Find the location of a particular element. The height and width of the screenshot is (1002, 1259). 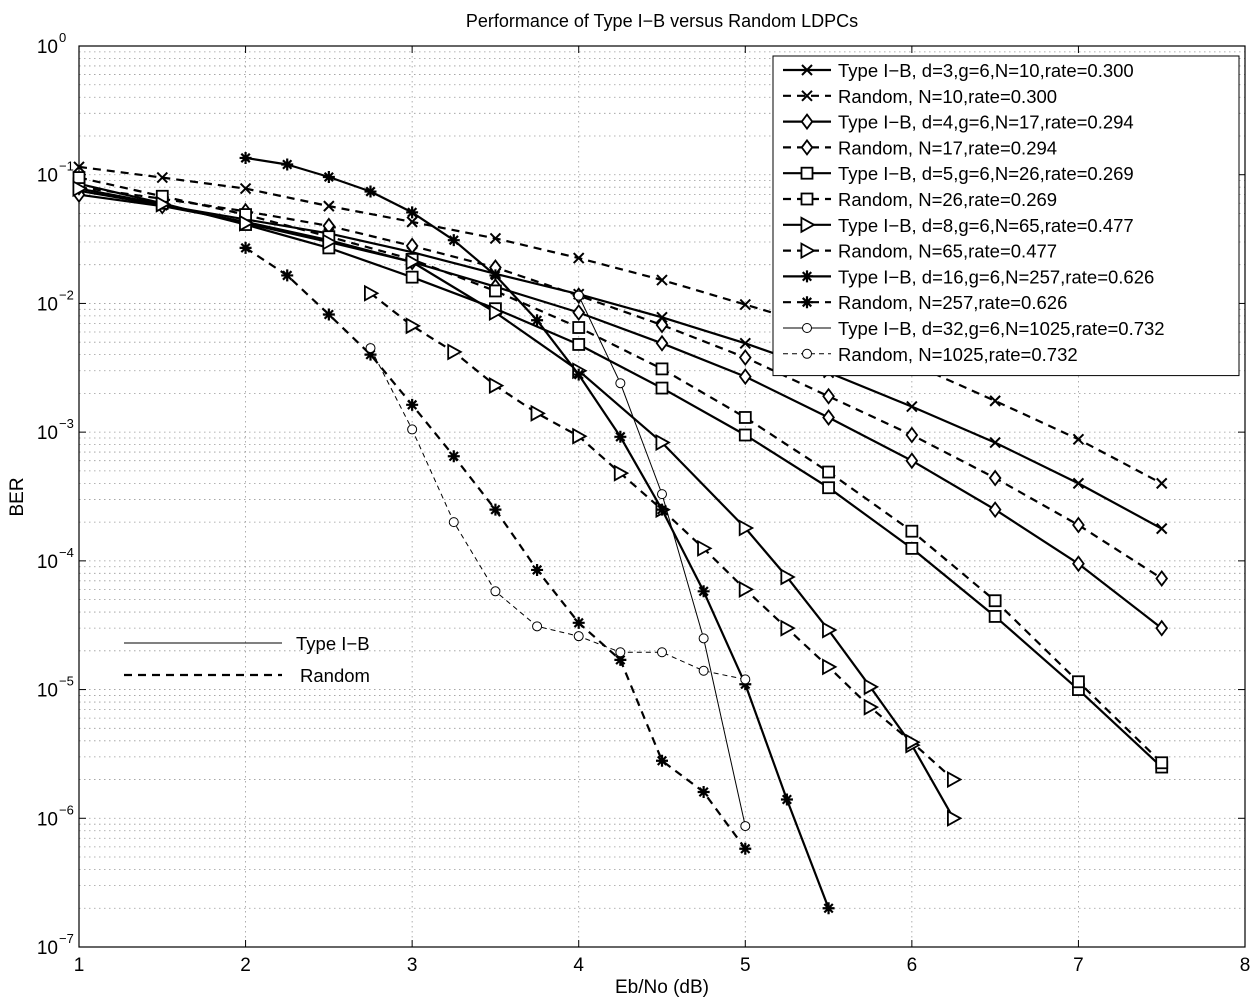

legend-entry-10: Random, N=257,rate=0.626 is located at coordinates (952, 302).